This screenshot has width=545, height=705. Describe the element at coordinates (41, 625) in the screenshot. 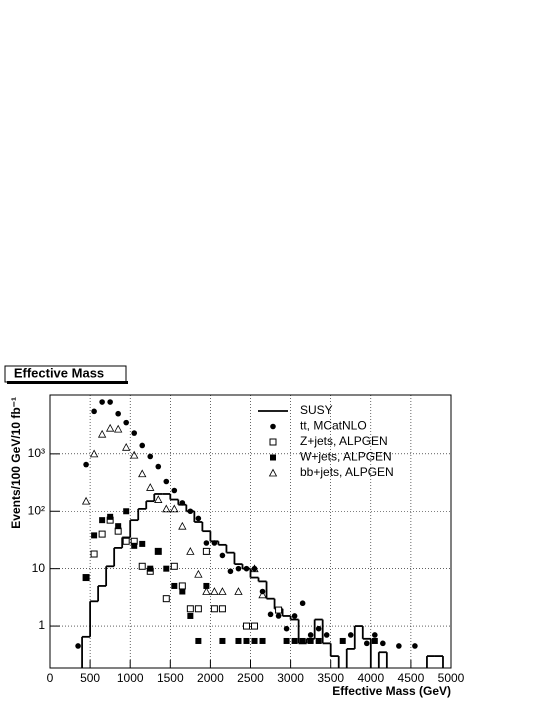

I see `y-tick-label: 1` at that location.